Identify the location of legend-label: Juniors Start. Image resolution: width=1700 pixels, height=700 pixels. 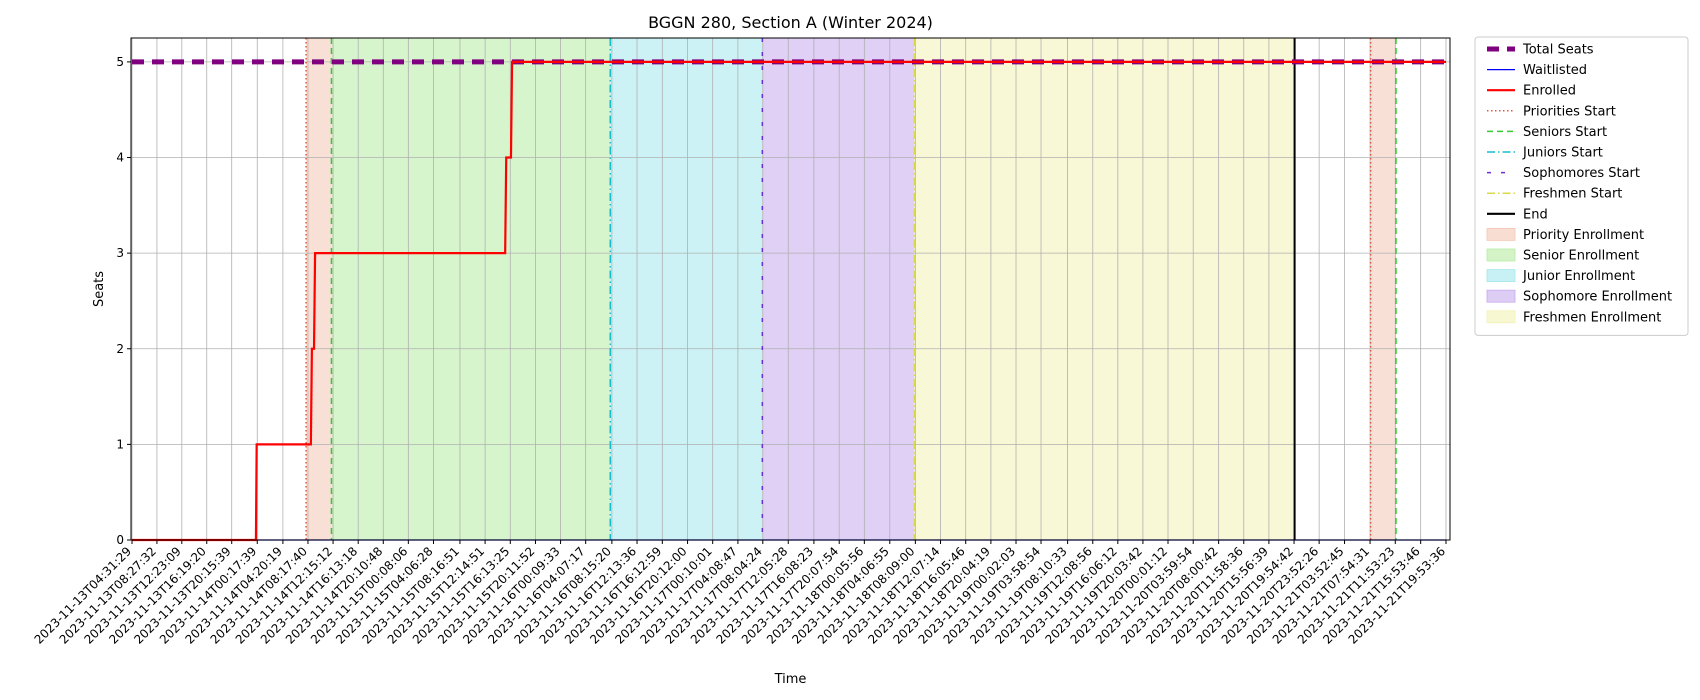
(1562, 153).